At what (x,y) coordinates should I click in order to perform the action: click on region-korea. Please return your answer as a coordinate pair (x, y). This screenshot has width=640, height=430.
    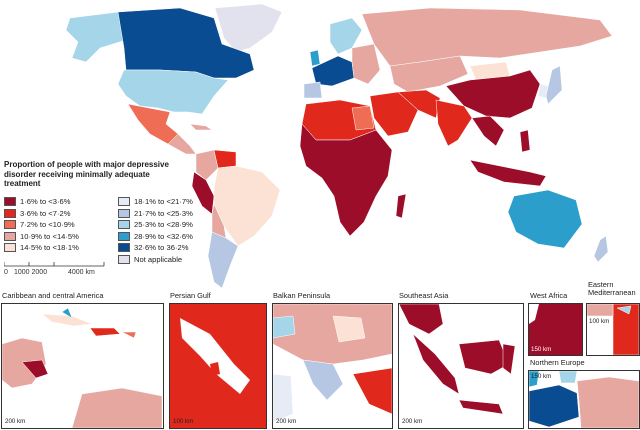
    Looking at the image, I should click on (543, 91).